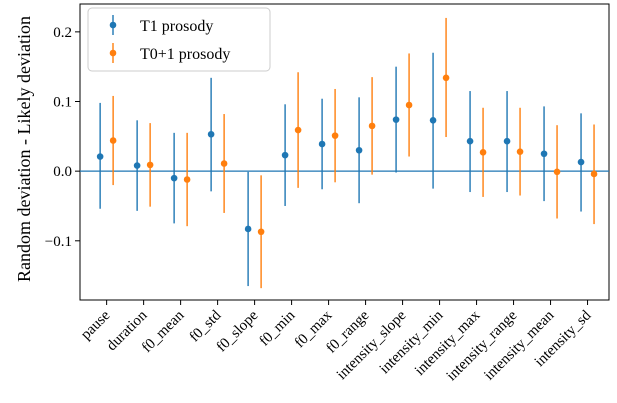 The image size is (617, 403). Describe the element at coordinates (62, 103) in the screenshot. I see `y-tick-label: 0.1` at that location.